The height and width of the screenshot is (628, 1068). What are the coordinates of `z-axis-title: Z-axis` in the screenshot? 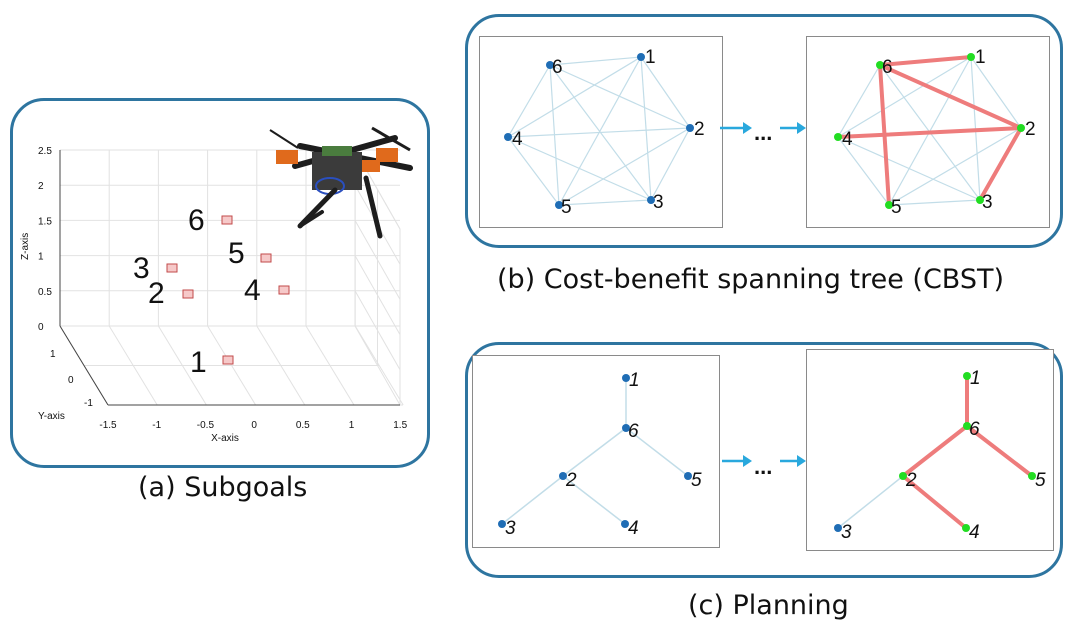 It's located at (25, 246).